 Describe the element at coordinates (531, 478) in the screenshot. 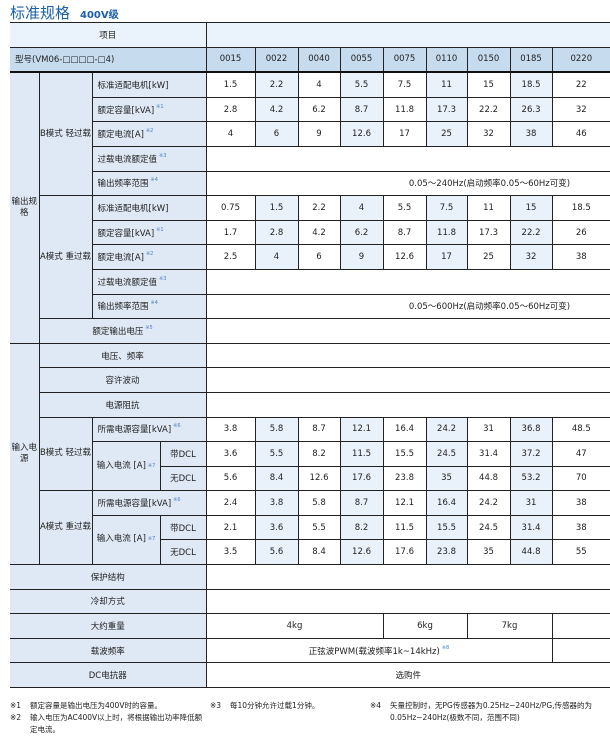

I see `value-cell-text: 53.2` at that location.